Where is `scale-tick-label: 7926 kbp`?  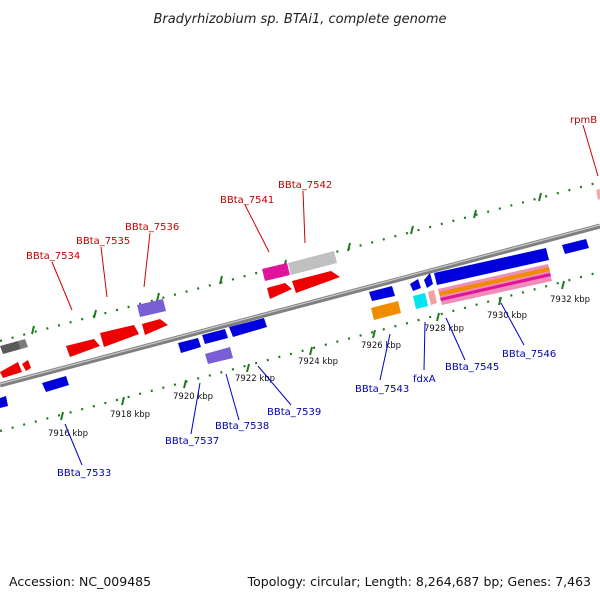 scale-tick-label: 7926 kbp is located at coordinates (381, 346).